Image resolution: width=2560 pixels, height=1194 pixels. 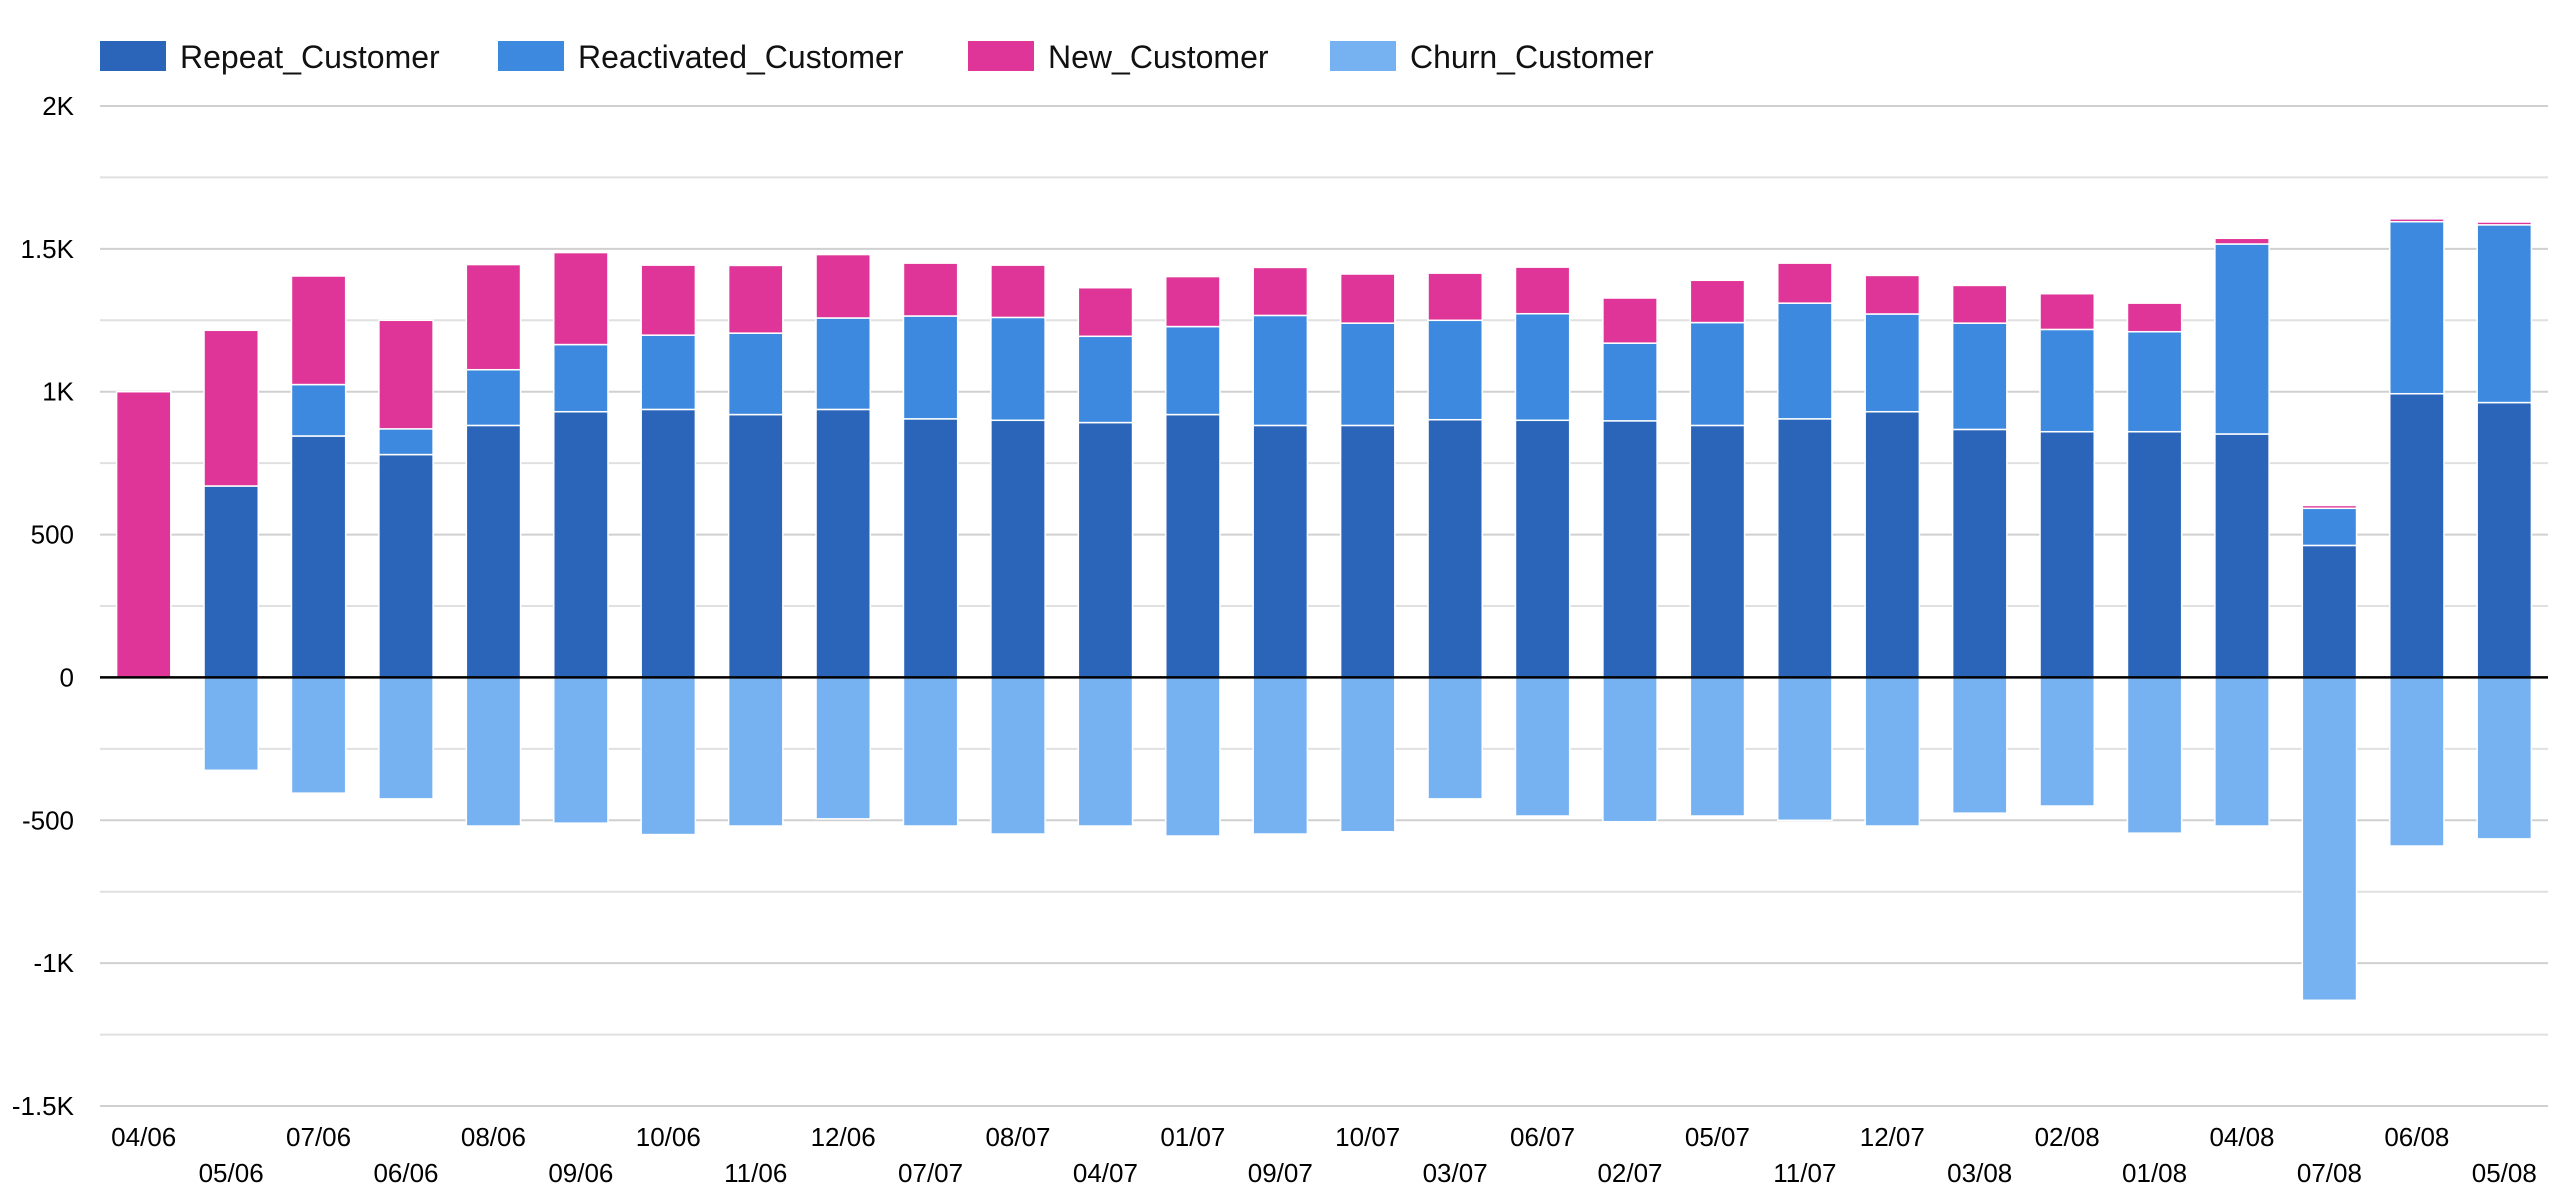 I want to click on y-tick-label: -1K, so click(x=54, y=963).